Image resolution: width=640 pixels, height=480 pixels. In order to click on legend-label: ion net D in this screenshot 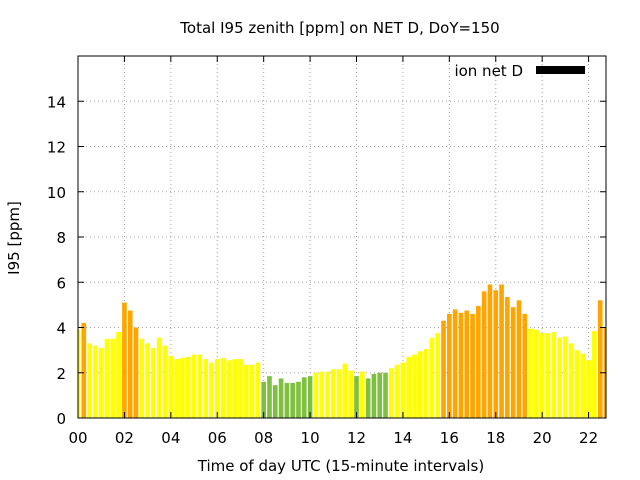, I will do `click(488, 71)`.